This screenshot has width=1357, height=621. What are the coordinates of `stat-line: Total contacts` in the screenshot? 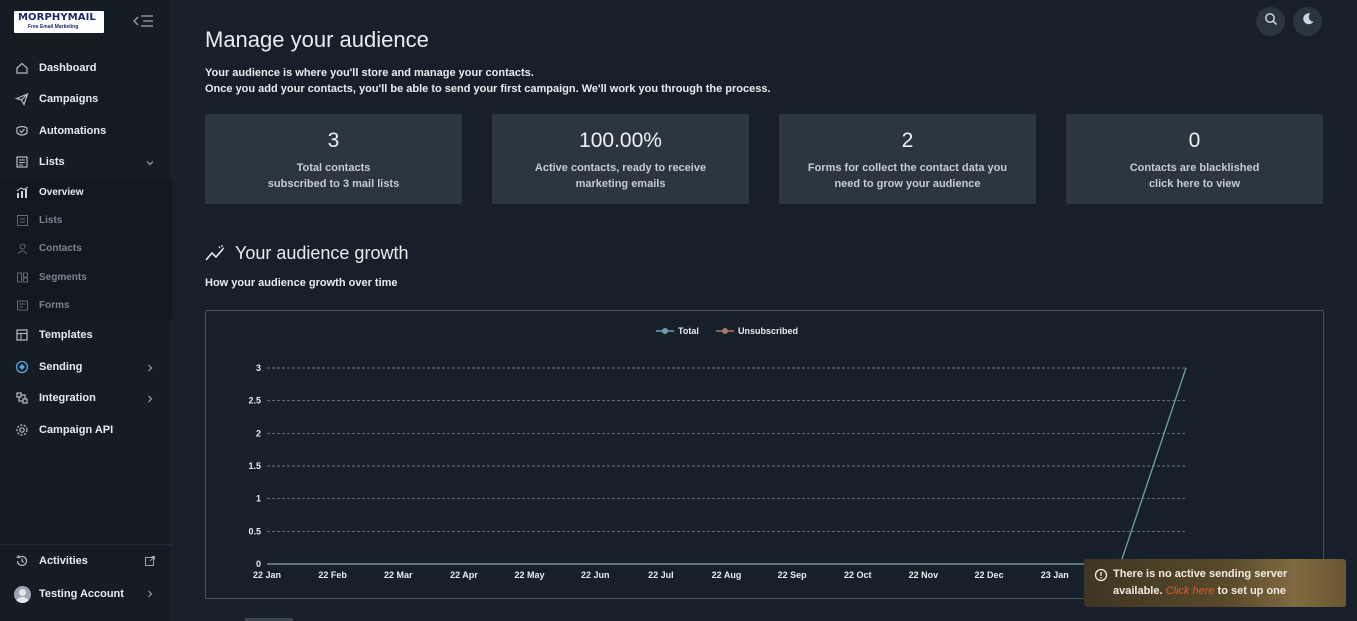 It's located at (333, 168).